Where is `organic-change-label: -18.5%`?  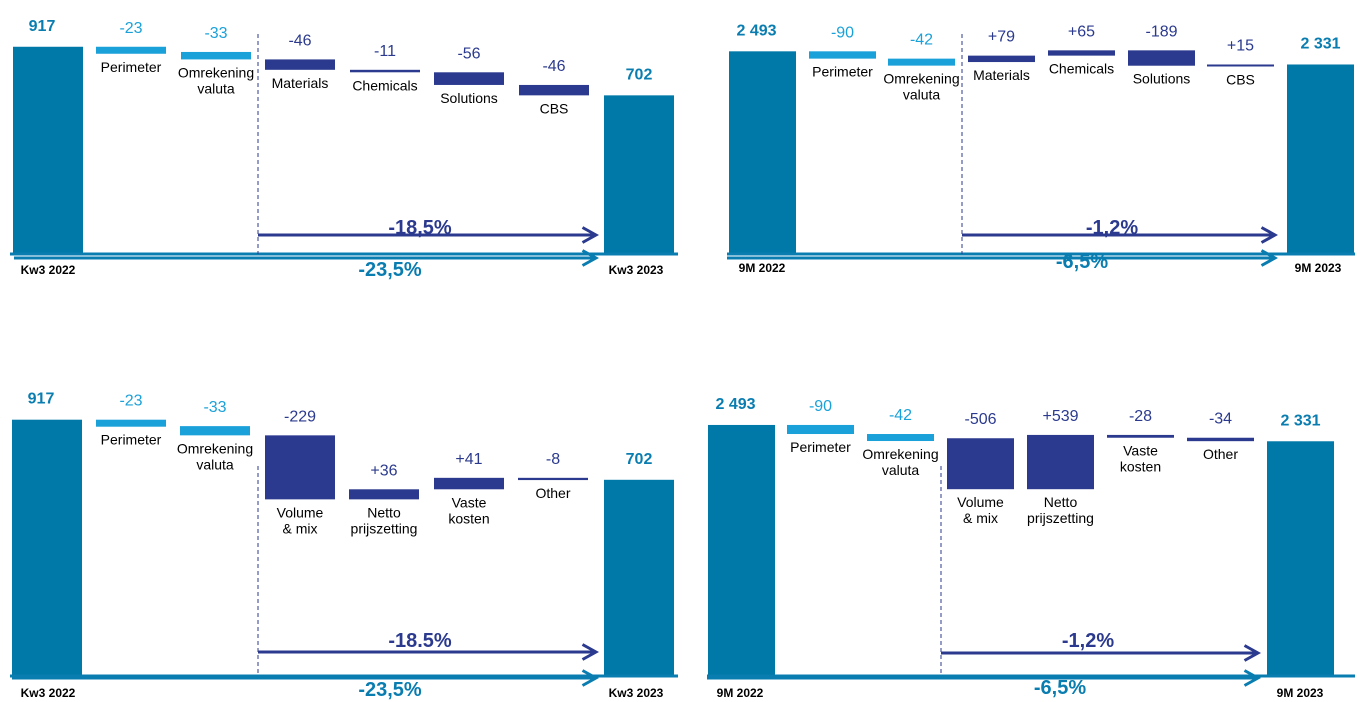 organic-change-label: -18.5% is located at coordinates (420, 641).